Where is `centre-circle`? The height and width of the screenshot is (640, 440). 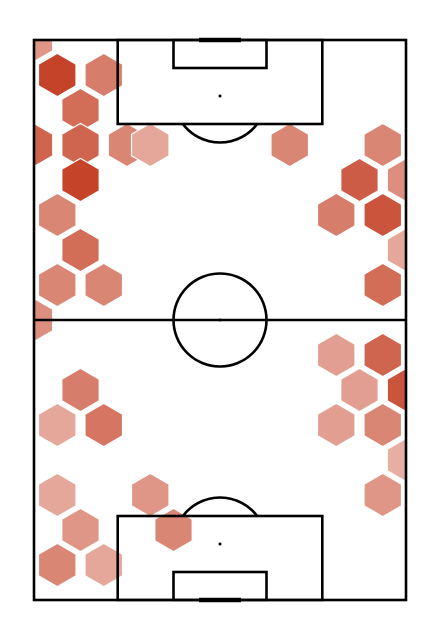 centre-circle is located at coordinates (220, 320).